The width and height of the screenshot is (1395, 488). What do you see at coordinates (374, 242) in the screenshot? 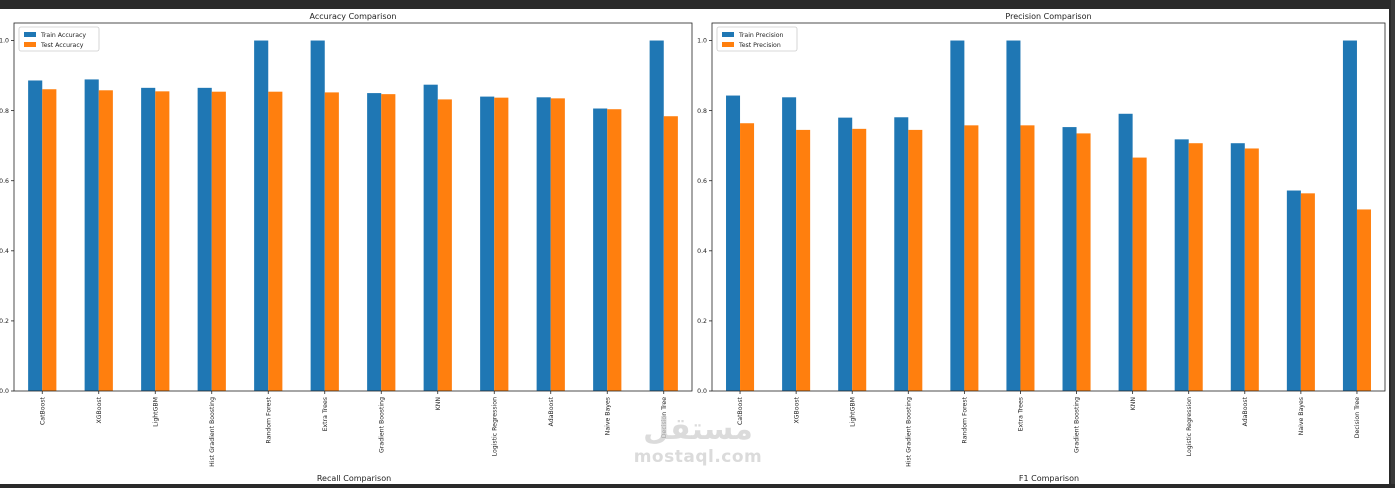
I see `bar-train-accuracy-gradient-boosting` at bounding box center [374, 242].